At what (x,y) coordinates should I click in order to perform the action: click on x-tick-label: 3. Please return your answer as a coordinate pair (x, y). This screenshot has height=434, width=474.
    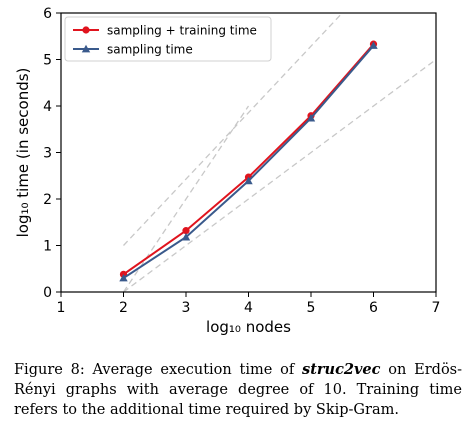
    Looking at the image, I should click on (186, 308).